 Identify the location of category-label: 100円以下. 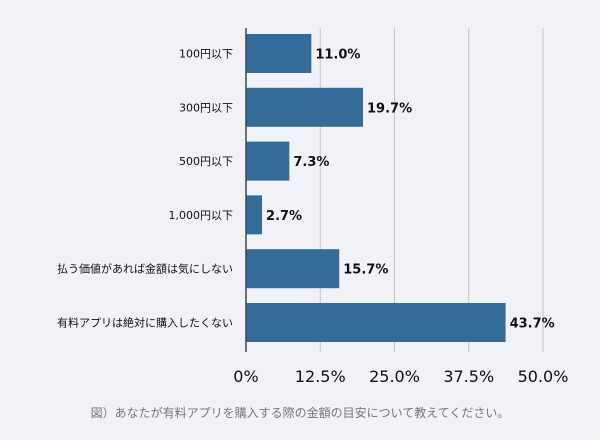
(206, 54).